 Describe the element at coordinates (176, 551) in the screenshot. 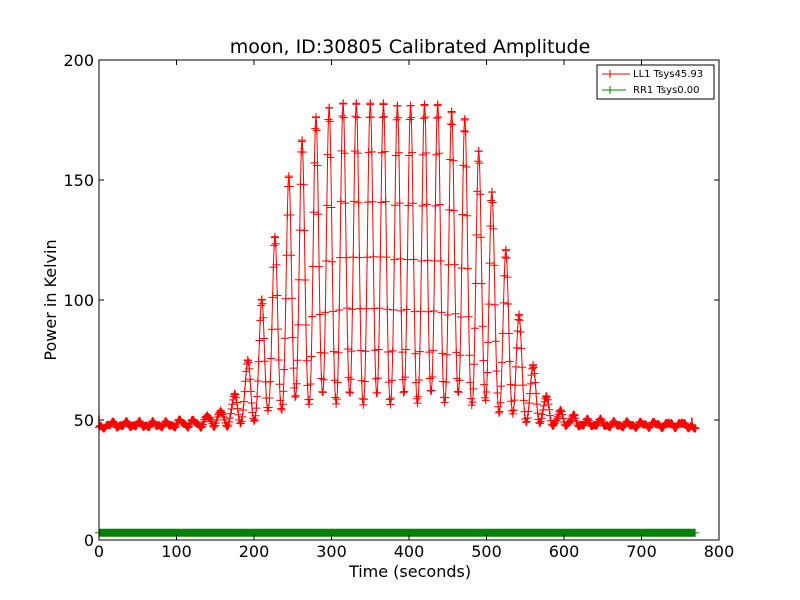

I see `x-tick-label: 100` at that location.